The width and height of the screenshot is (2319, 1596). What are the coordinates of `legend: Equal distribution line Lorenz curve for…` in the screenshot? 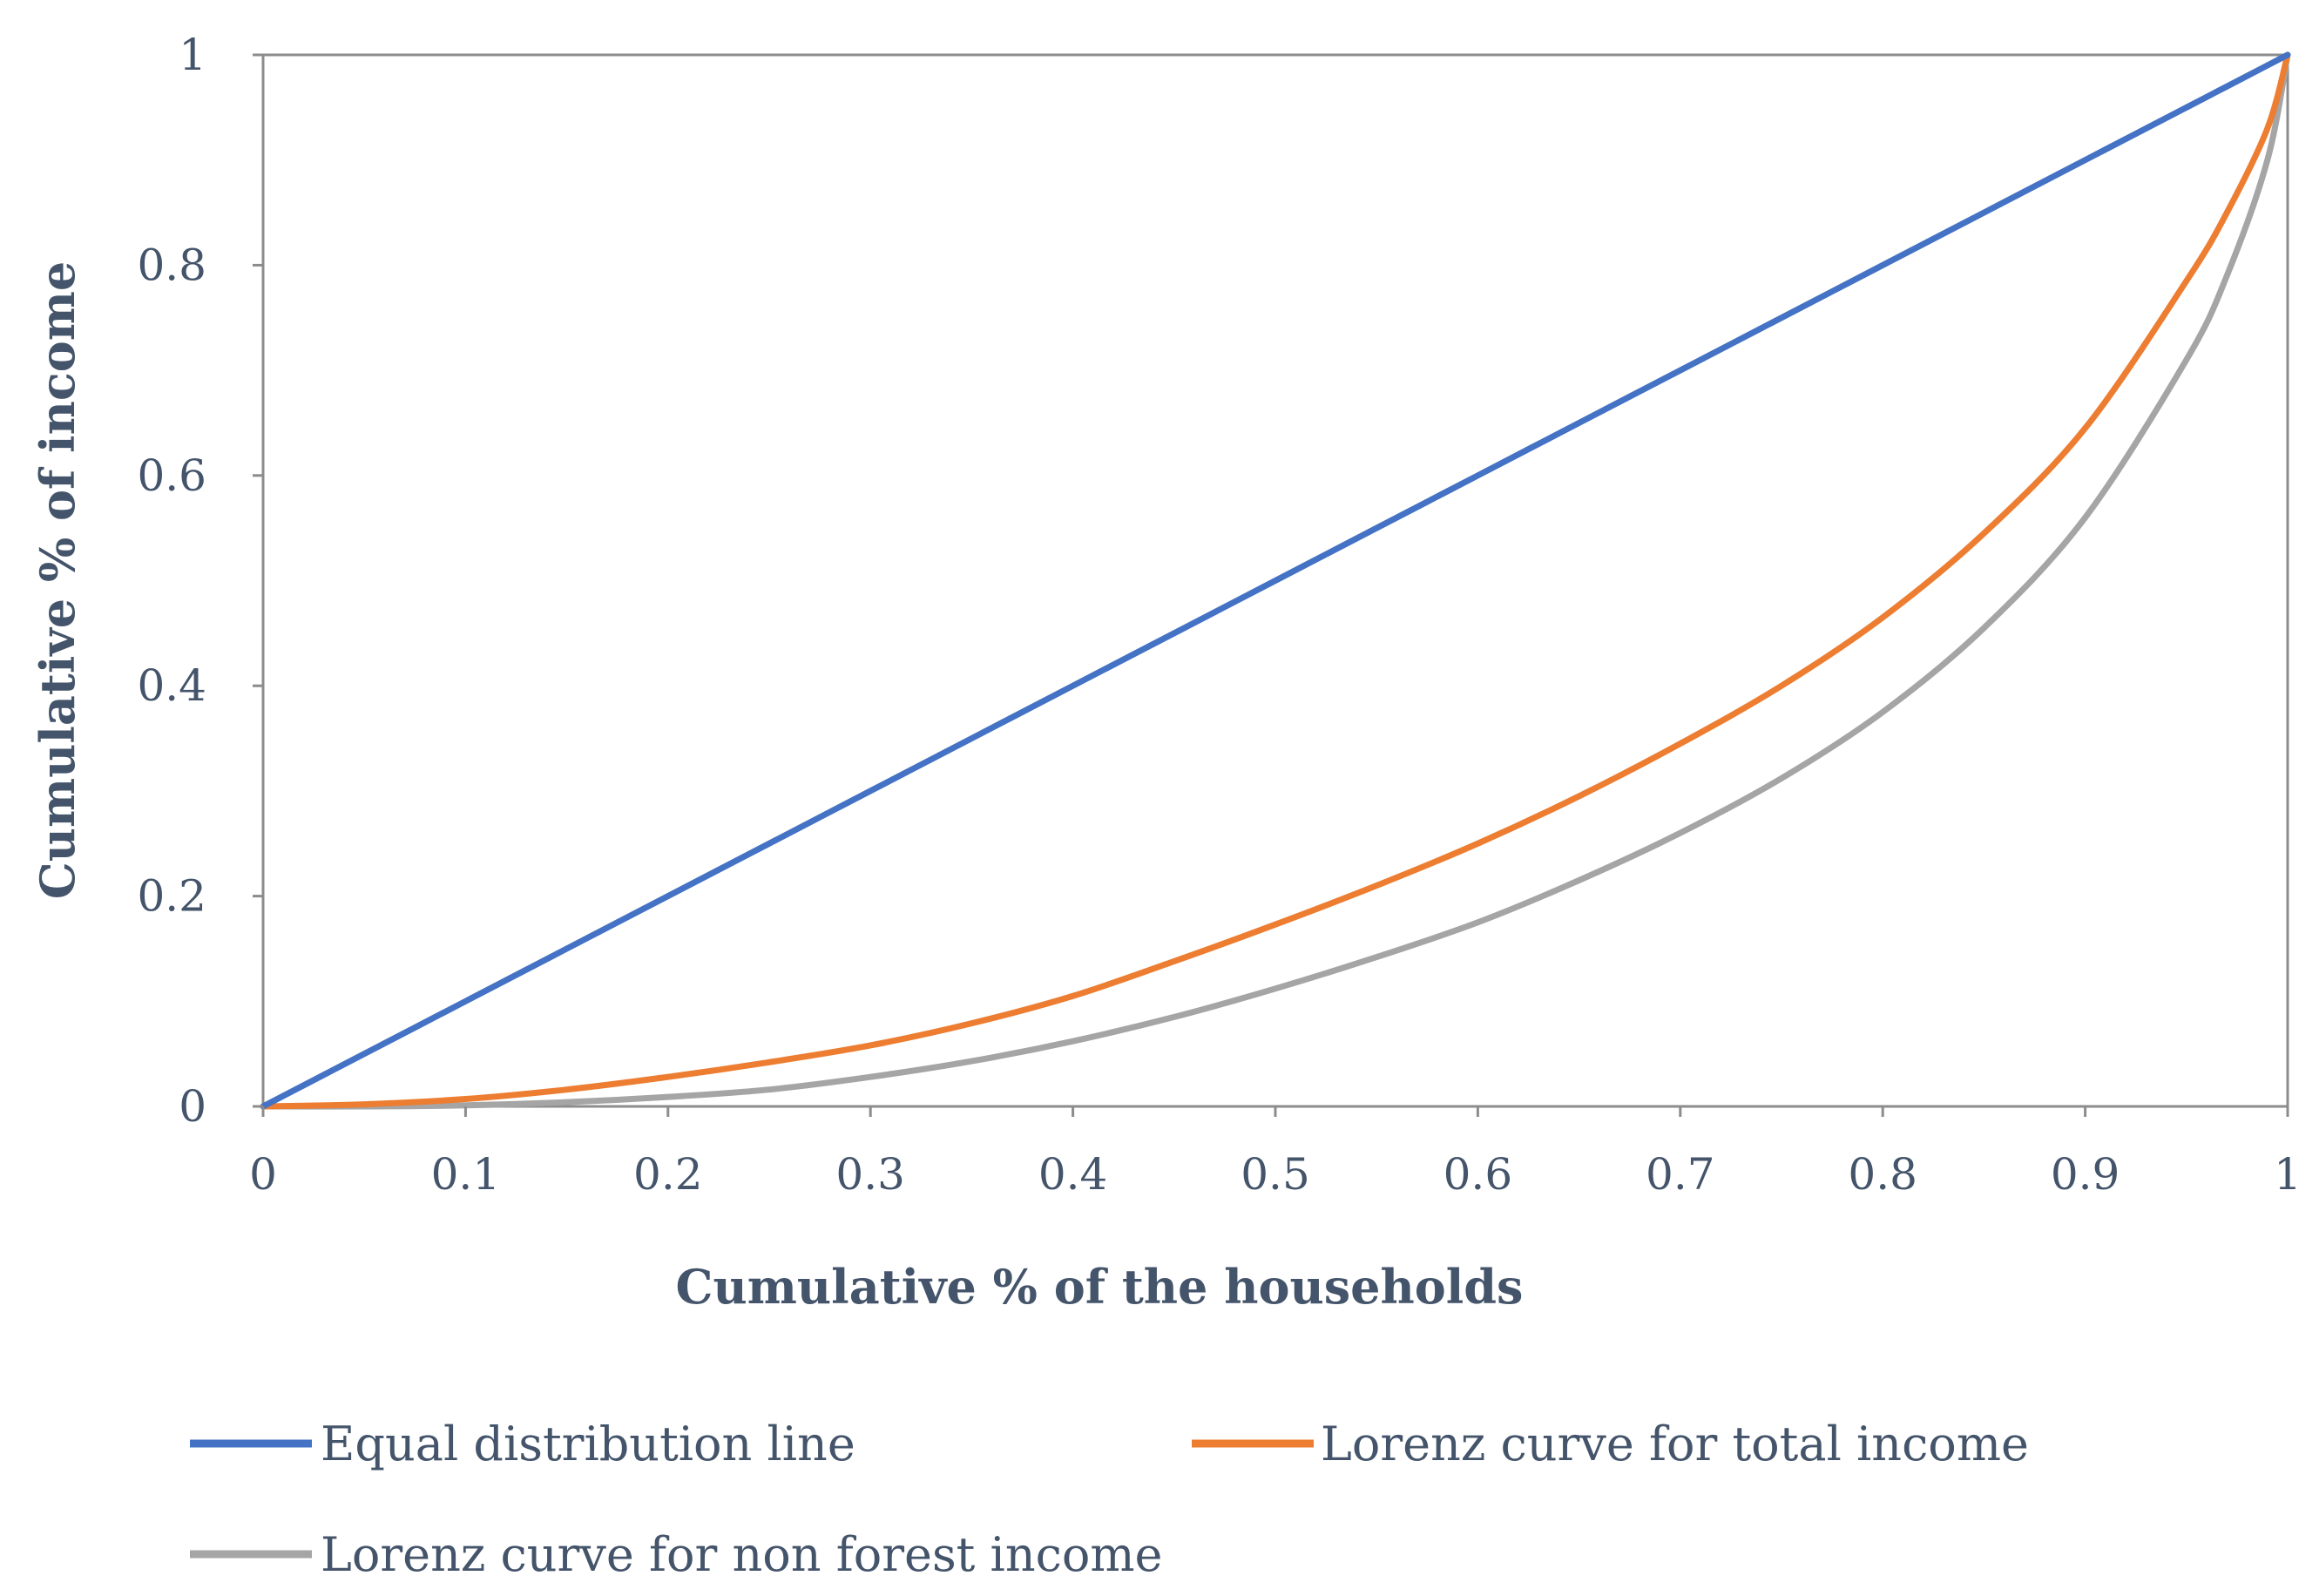 It's located at (1109, 1499).